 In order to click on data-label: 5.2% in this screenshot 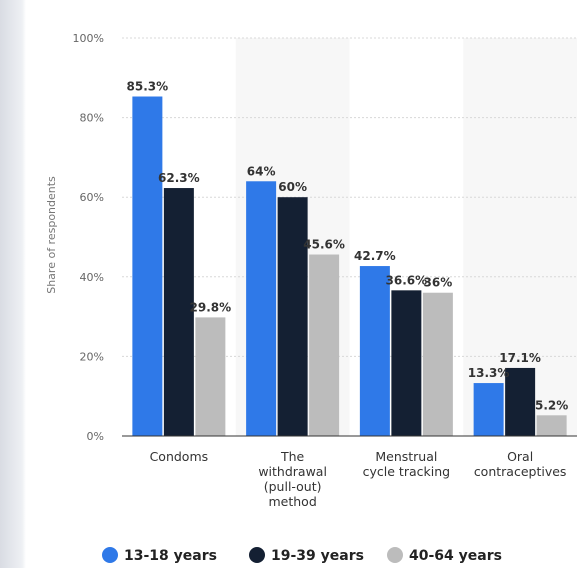, I will do `click(551, 405)`.